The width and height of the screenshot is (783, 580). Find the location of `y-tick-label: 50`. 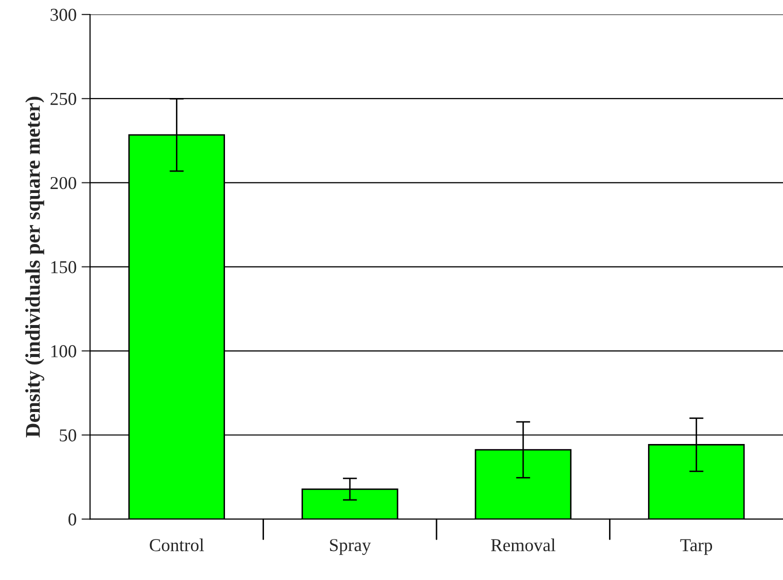

y-tick-label: 50 is located at coordinates (68, 435).